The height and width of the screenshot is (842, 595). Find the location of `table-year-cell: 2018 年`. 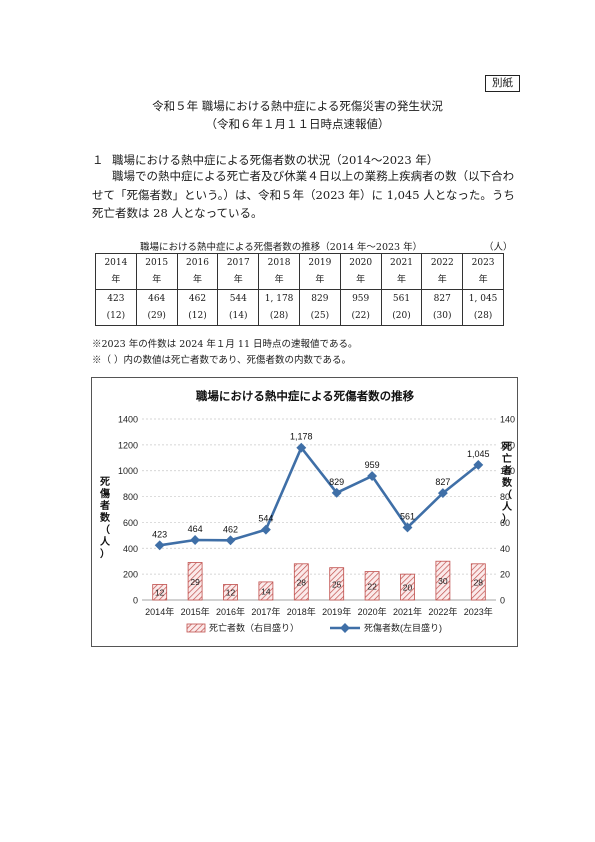

table-year-cell: 2018 年 is located at coordinates (279, 271).